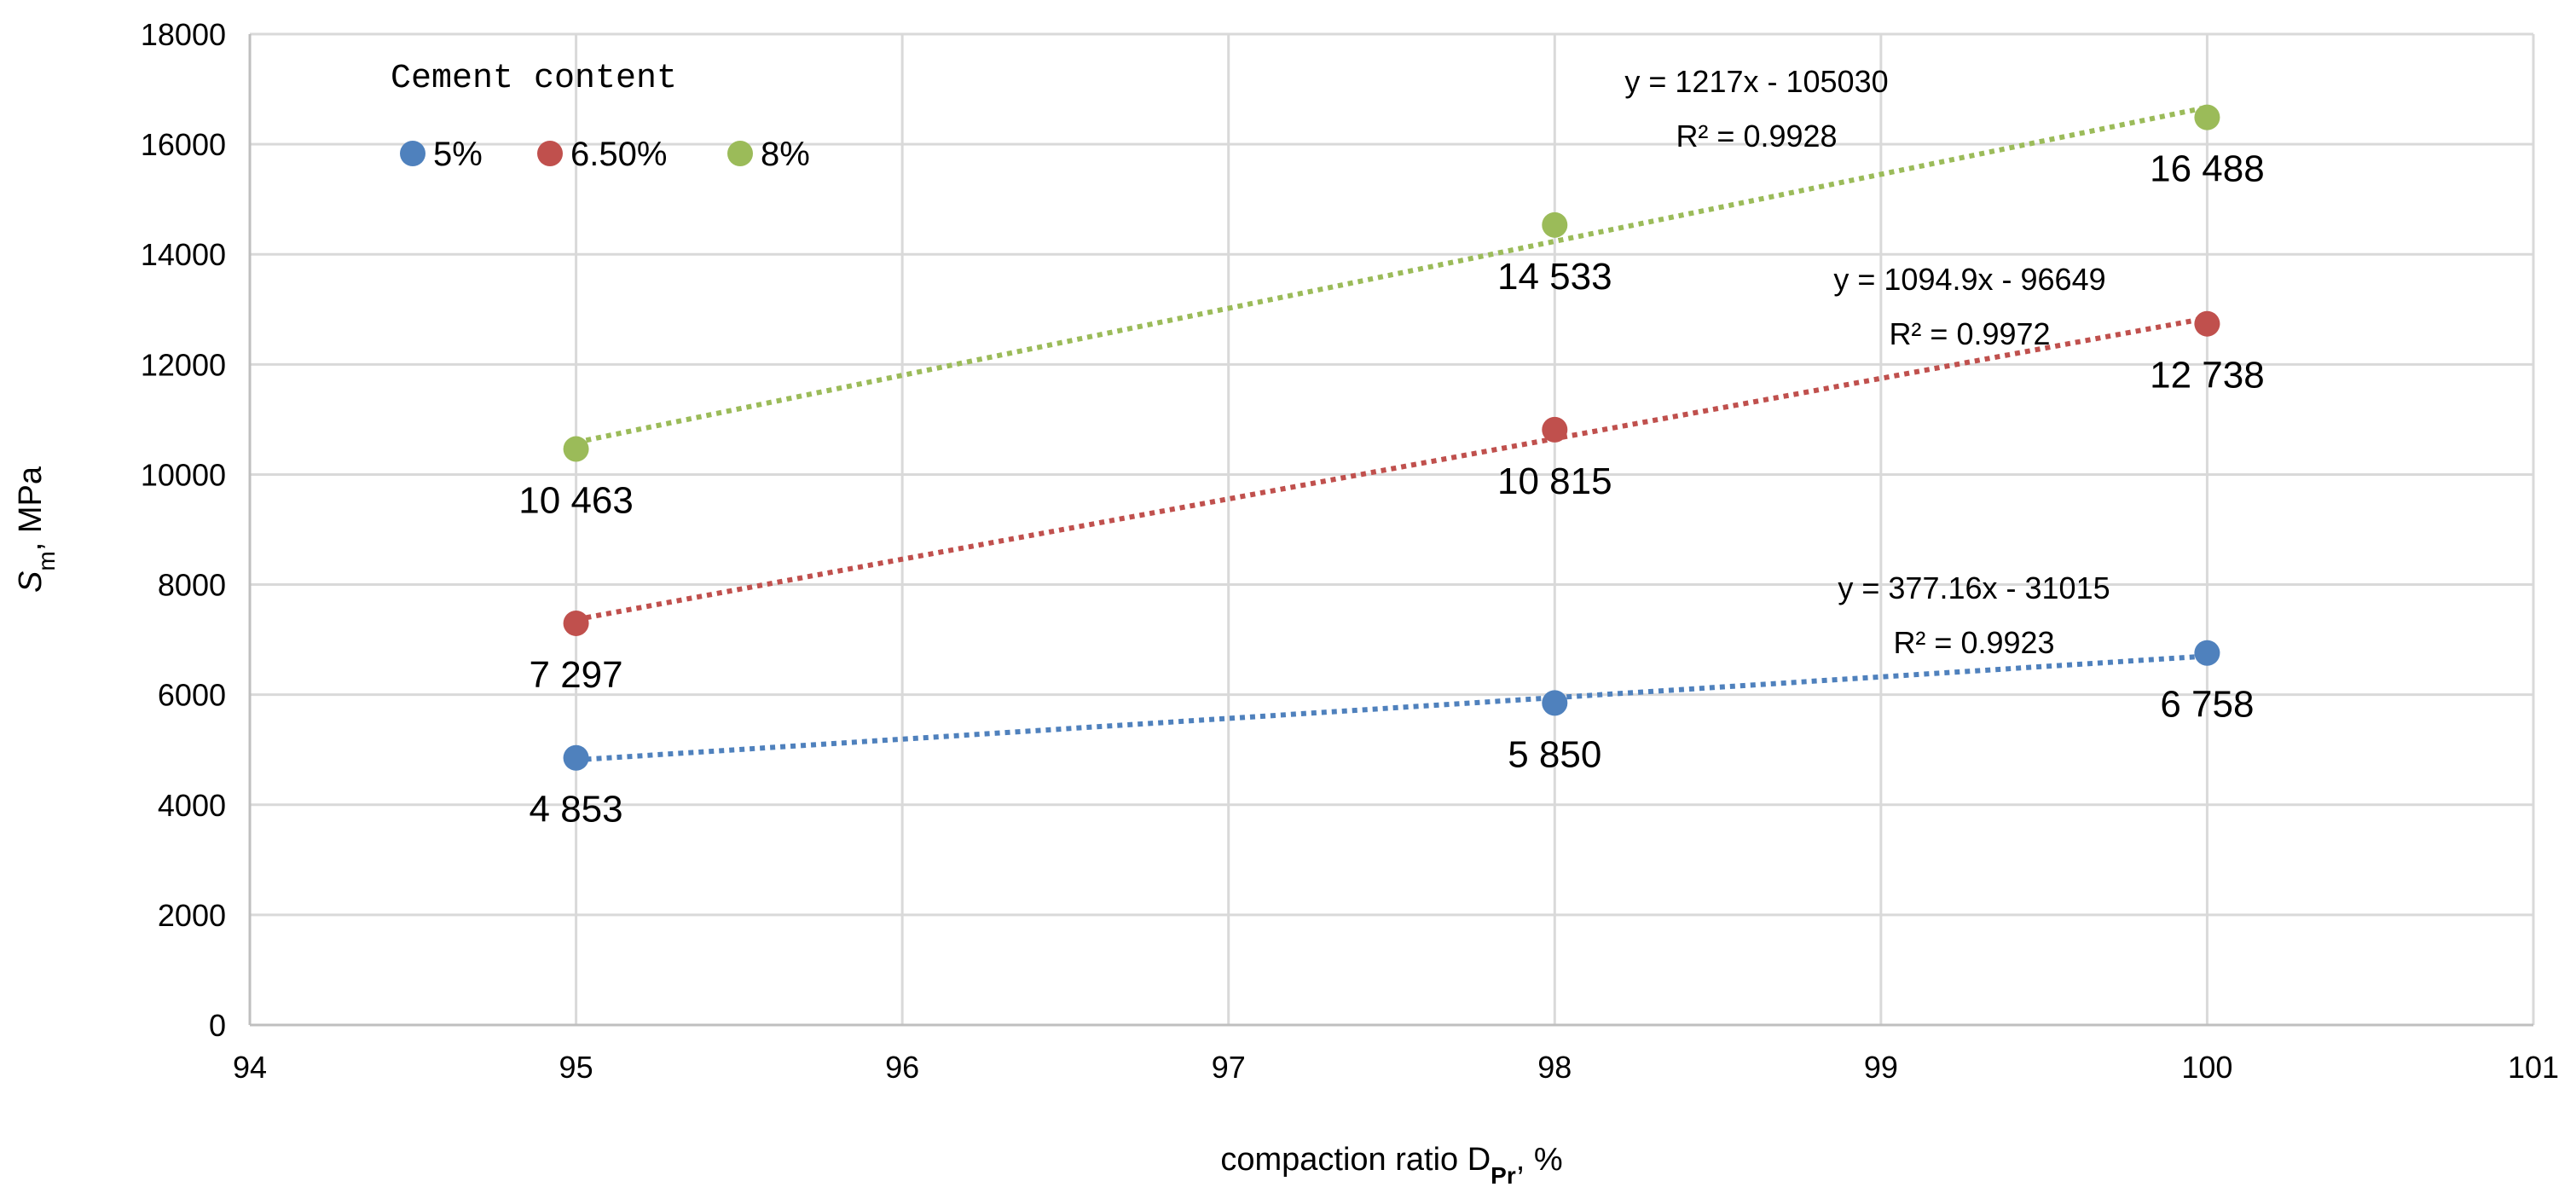  What do you see at coordinates (576, 501) in the screenshot?
I see `data-label: 10 463` at bounding box center [576, 501].